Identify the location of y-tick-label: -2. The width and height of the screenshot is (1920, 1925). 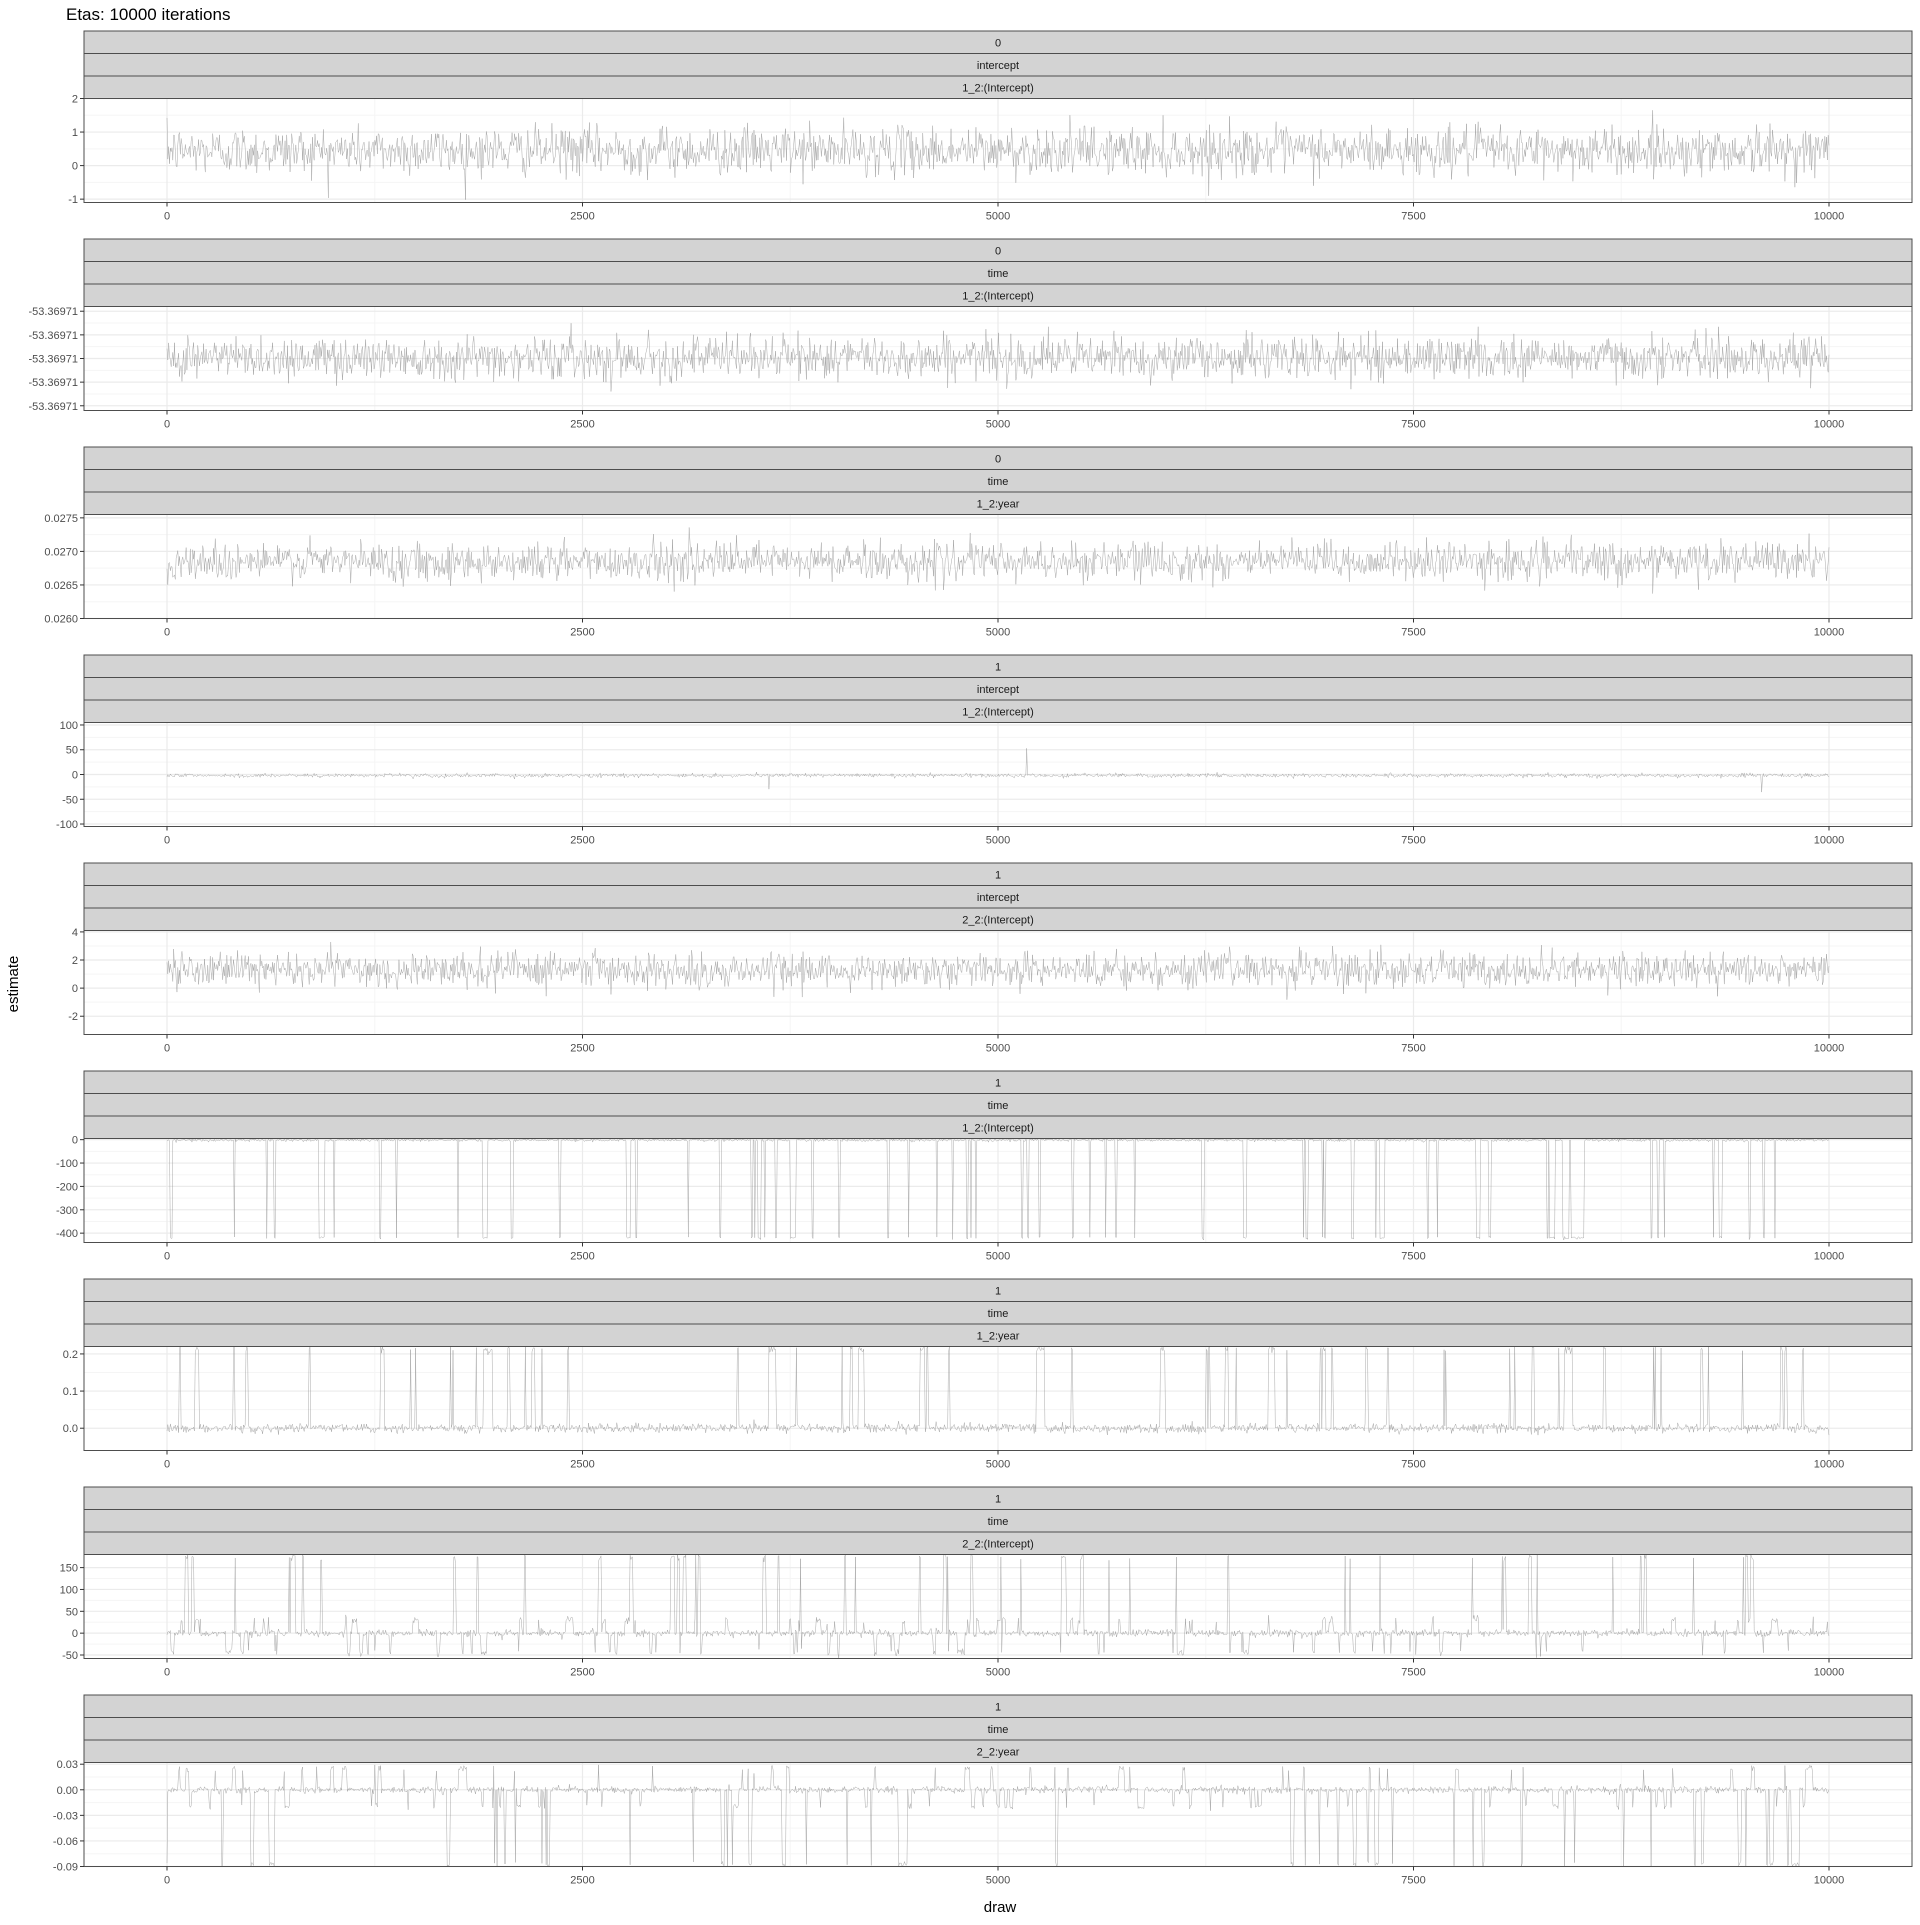
(73, 1017).